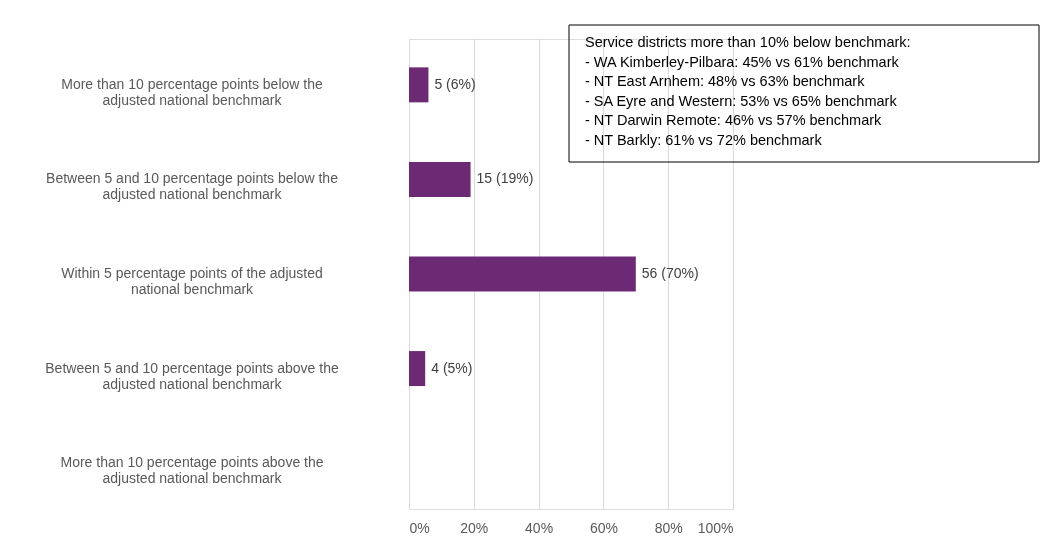 Image resolution: width=1048 pixels, height=536 pixels. I want to click on x-tick-label: 0%, so click(419, 527).